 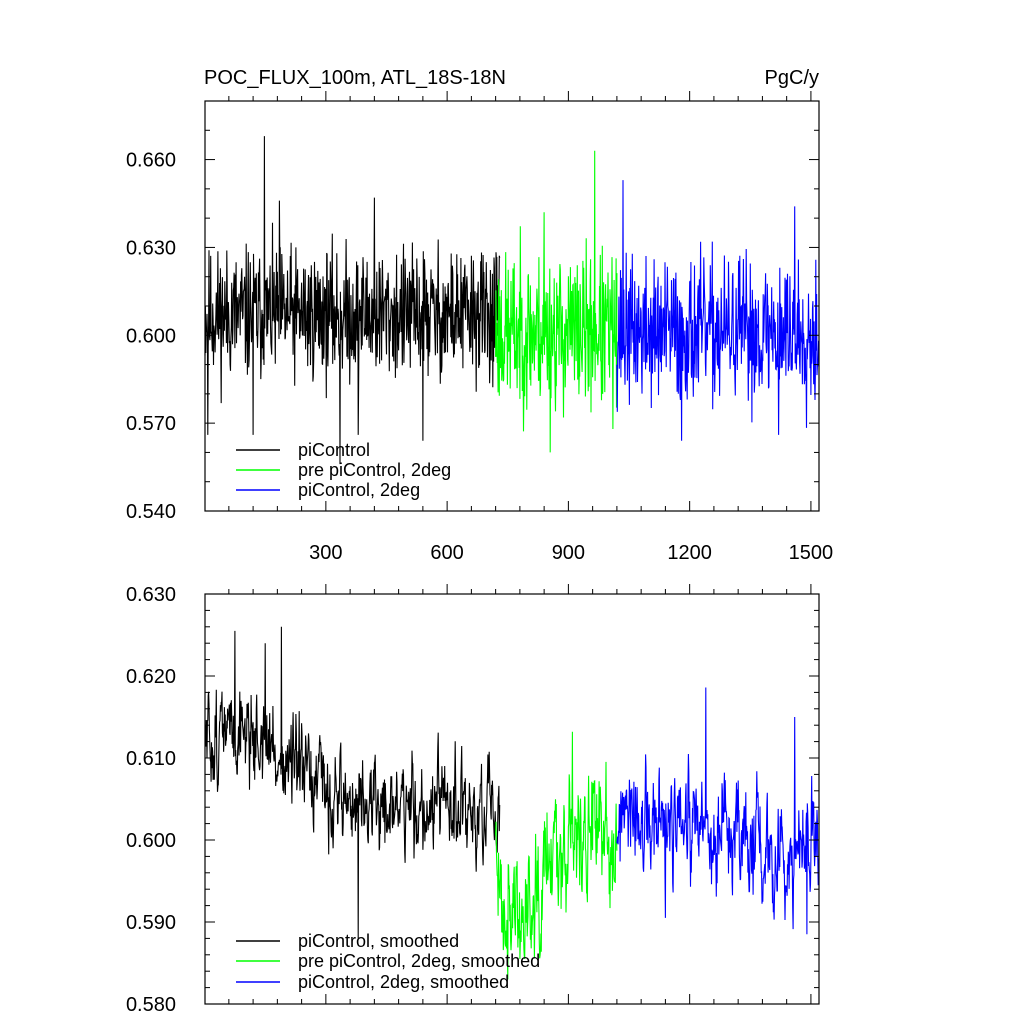 What do you see at coordinates (403, 982) in the screenshot?
I see `legend-label-picontrol-2deg-smoothed: piControl, 2deg, smoothed` at bounding box center [403, 982].